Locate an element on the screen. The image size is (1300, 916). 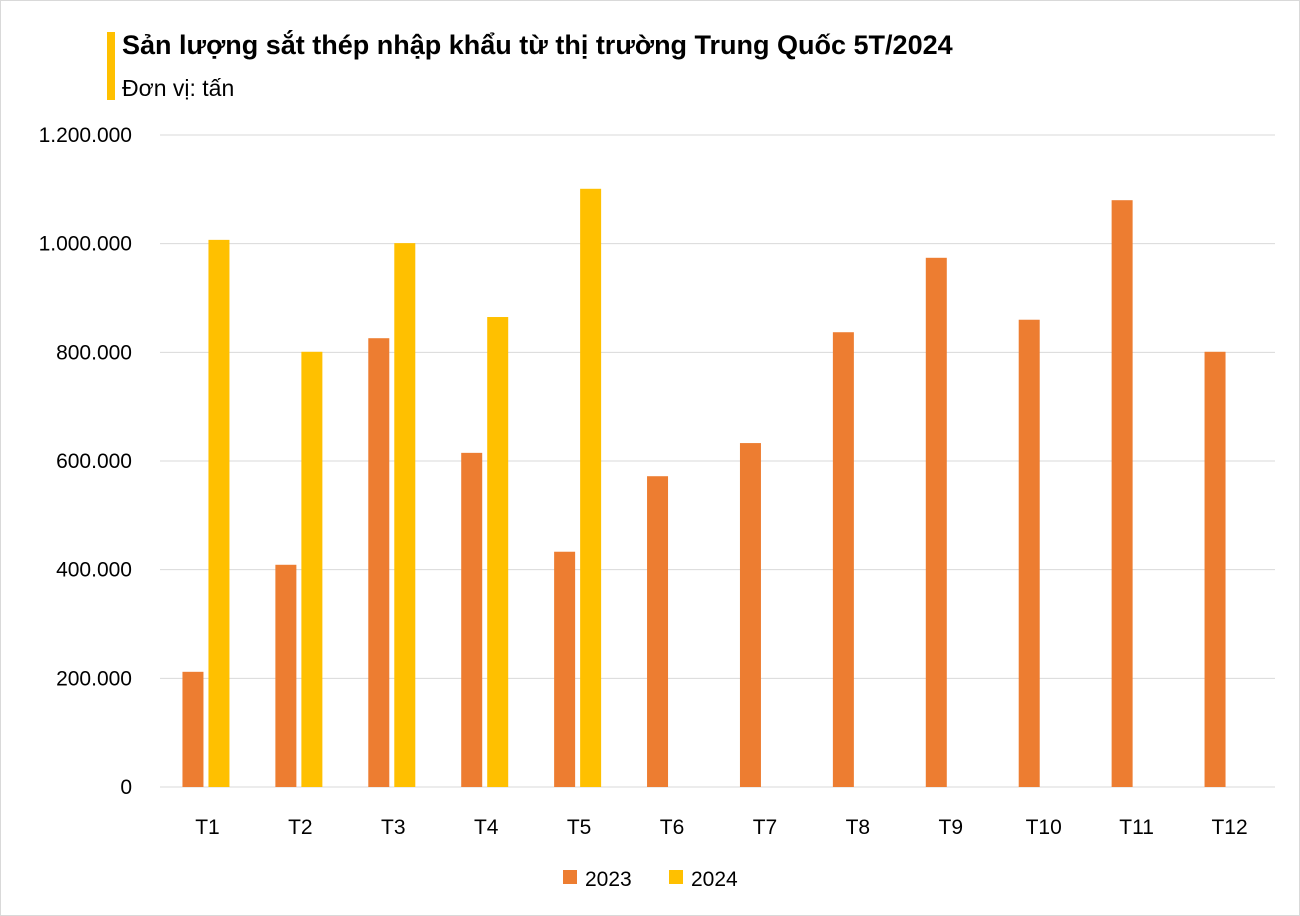
y-tick-label: 600.000 is located at coordinates (94, 461).